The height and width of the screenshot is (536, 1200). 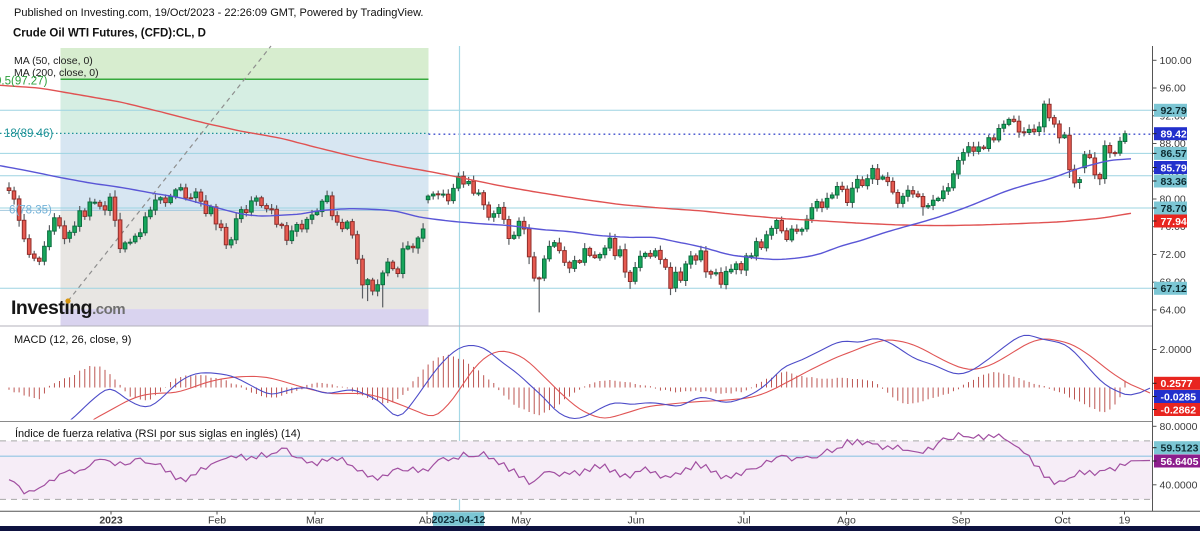 What do you see at coordinates (315, 521) in the screenshot?
I see `svg-text: Mar` at bounding box center [315, 521].